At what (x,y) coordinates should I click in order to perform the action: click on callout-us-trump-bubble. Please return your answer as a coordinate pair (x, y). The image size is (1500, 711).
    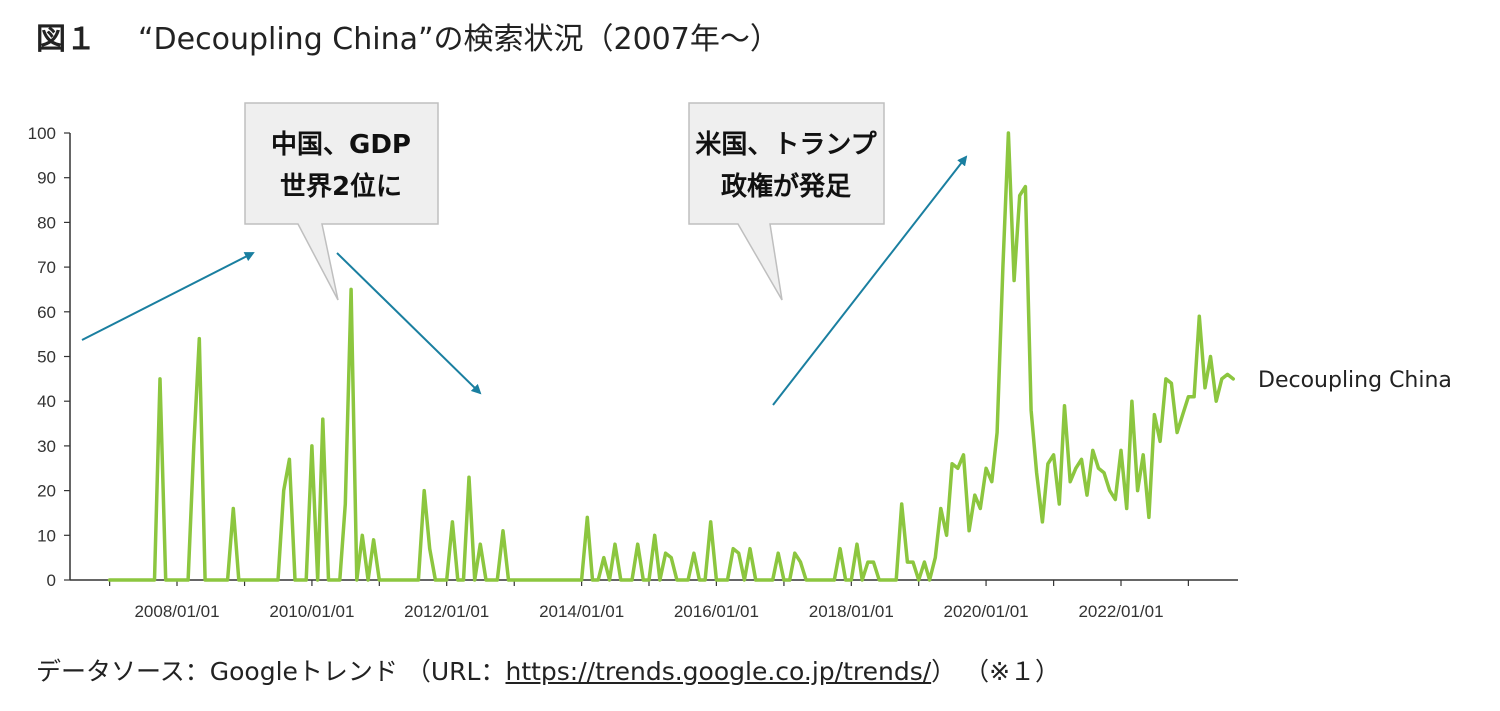
    Looking at the image, I should click on (786, 201).